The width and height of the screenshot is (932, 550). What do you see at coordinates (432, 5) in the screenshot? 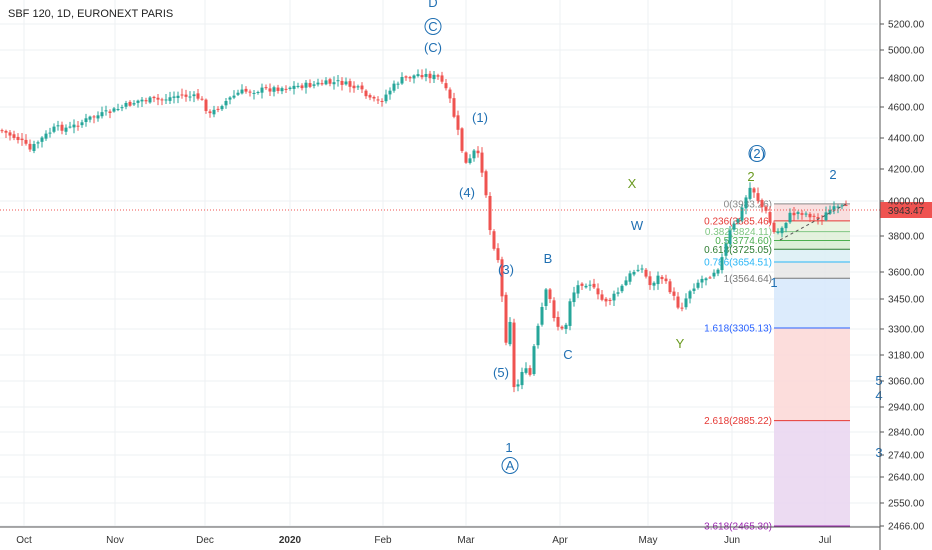
I see `wave-label-text: D` at bounding box center [432, 5].